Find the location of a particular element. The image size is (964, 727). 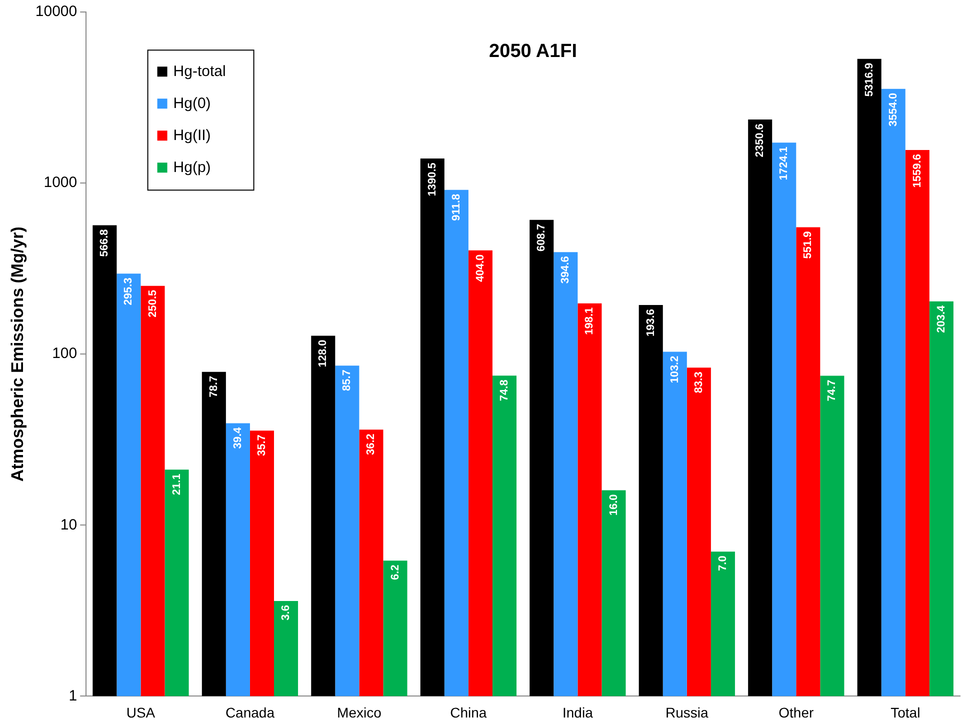

text: 2050 A1FI is located at coordinates (533, 51).